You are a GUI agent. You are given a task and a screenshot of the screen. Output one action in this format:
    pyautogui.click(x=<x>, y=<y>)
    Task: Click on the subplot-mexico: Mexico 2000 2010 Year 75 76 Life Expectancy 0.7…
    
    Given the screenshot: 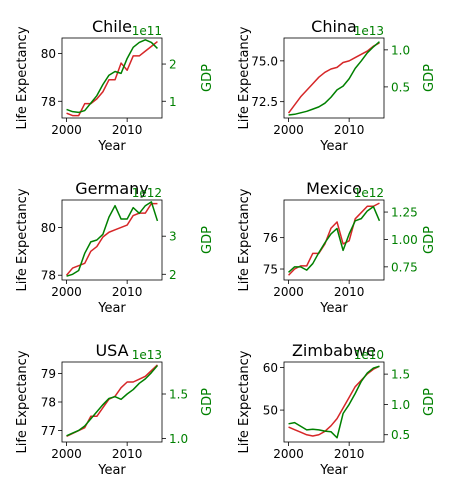 What is the action you would take?
    pyautogui.click(x=337, y=247)
    